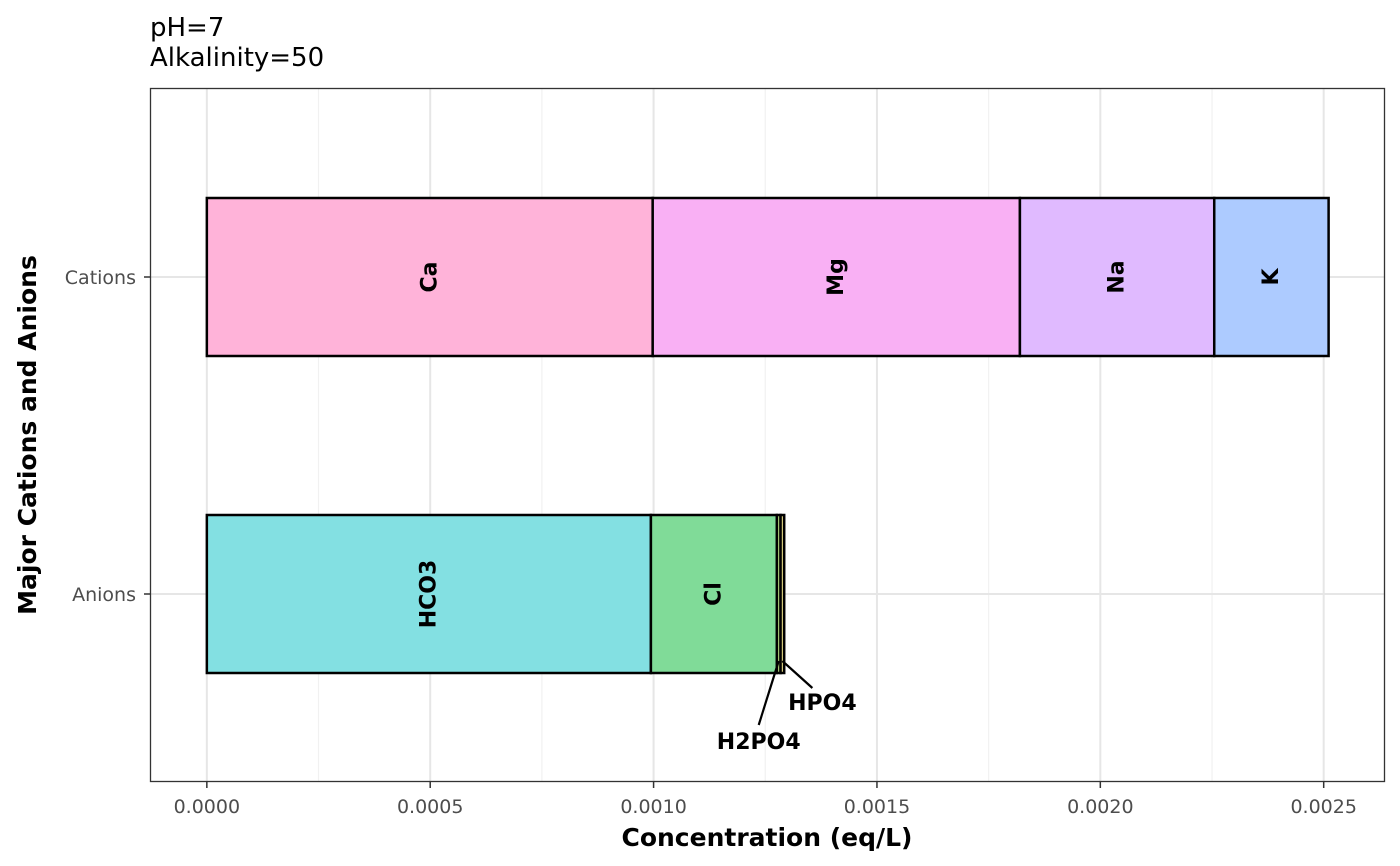 Image resolution: width=1400 pixels, height=866 pixels. What do you see at coordinates (782, 594) in the screenshot?
I see `bar-segment-hpo4` at bounding box center [782, 594].